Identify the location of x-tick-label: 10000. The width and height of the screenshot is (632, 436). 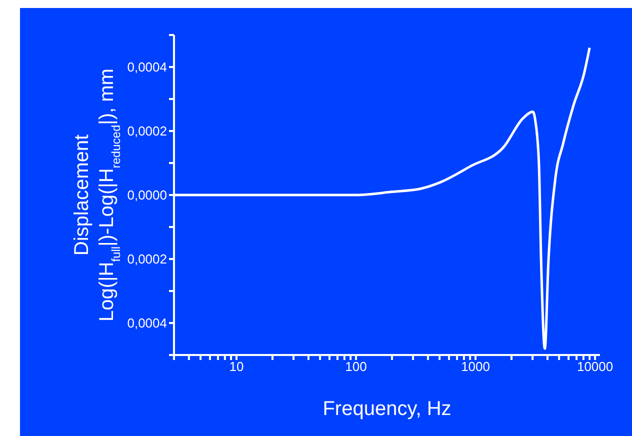
(595, 366).